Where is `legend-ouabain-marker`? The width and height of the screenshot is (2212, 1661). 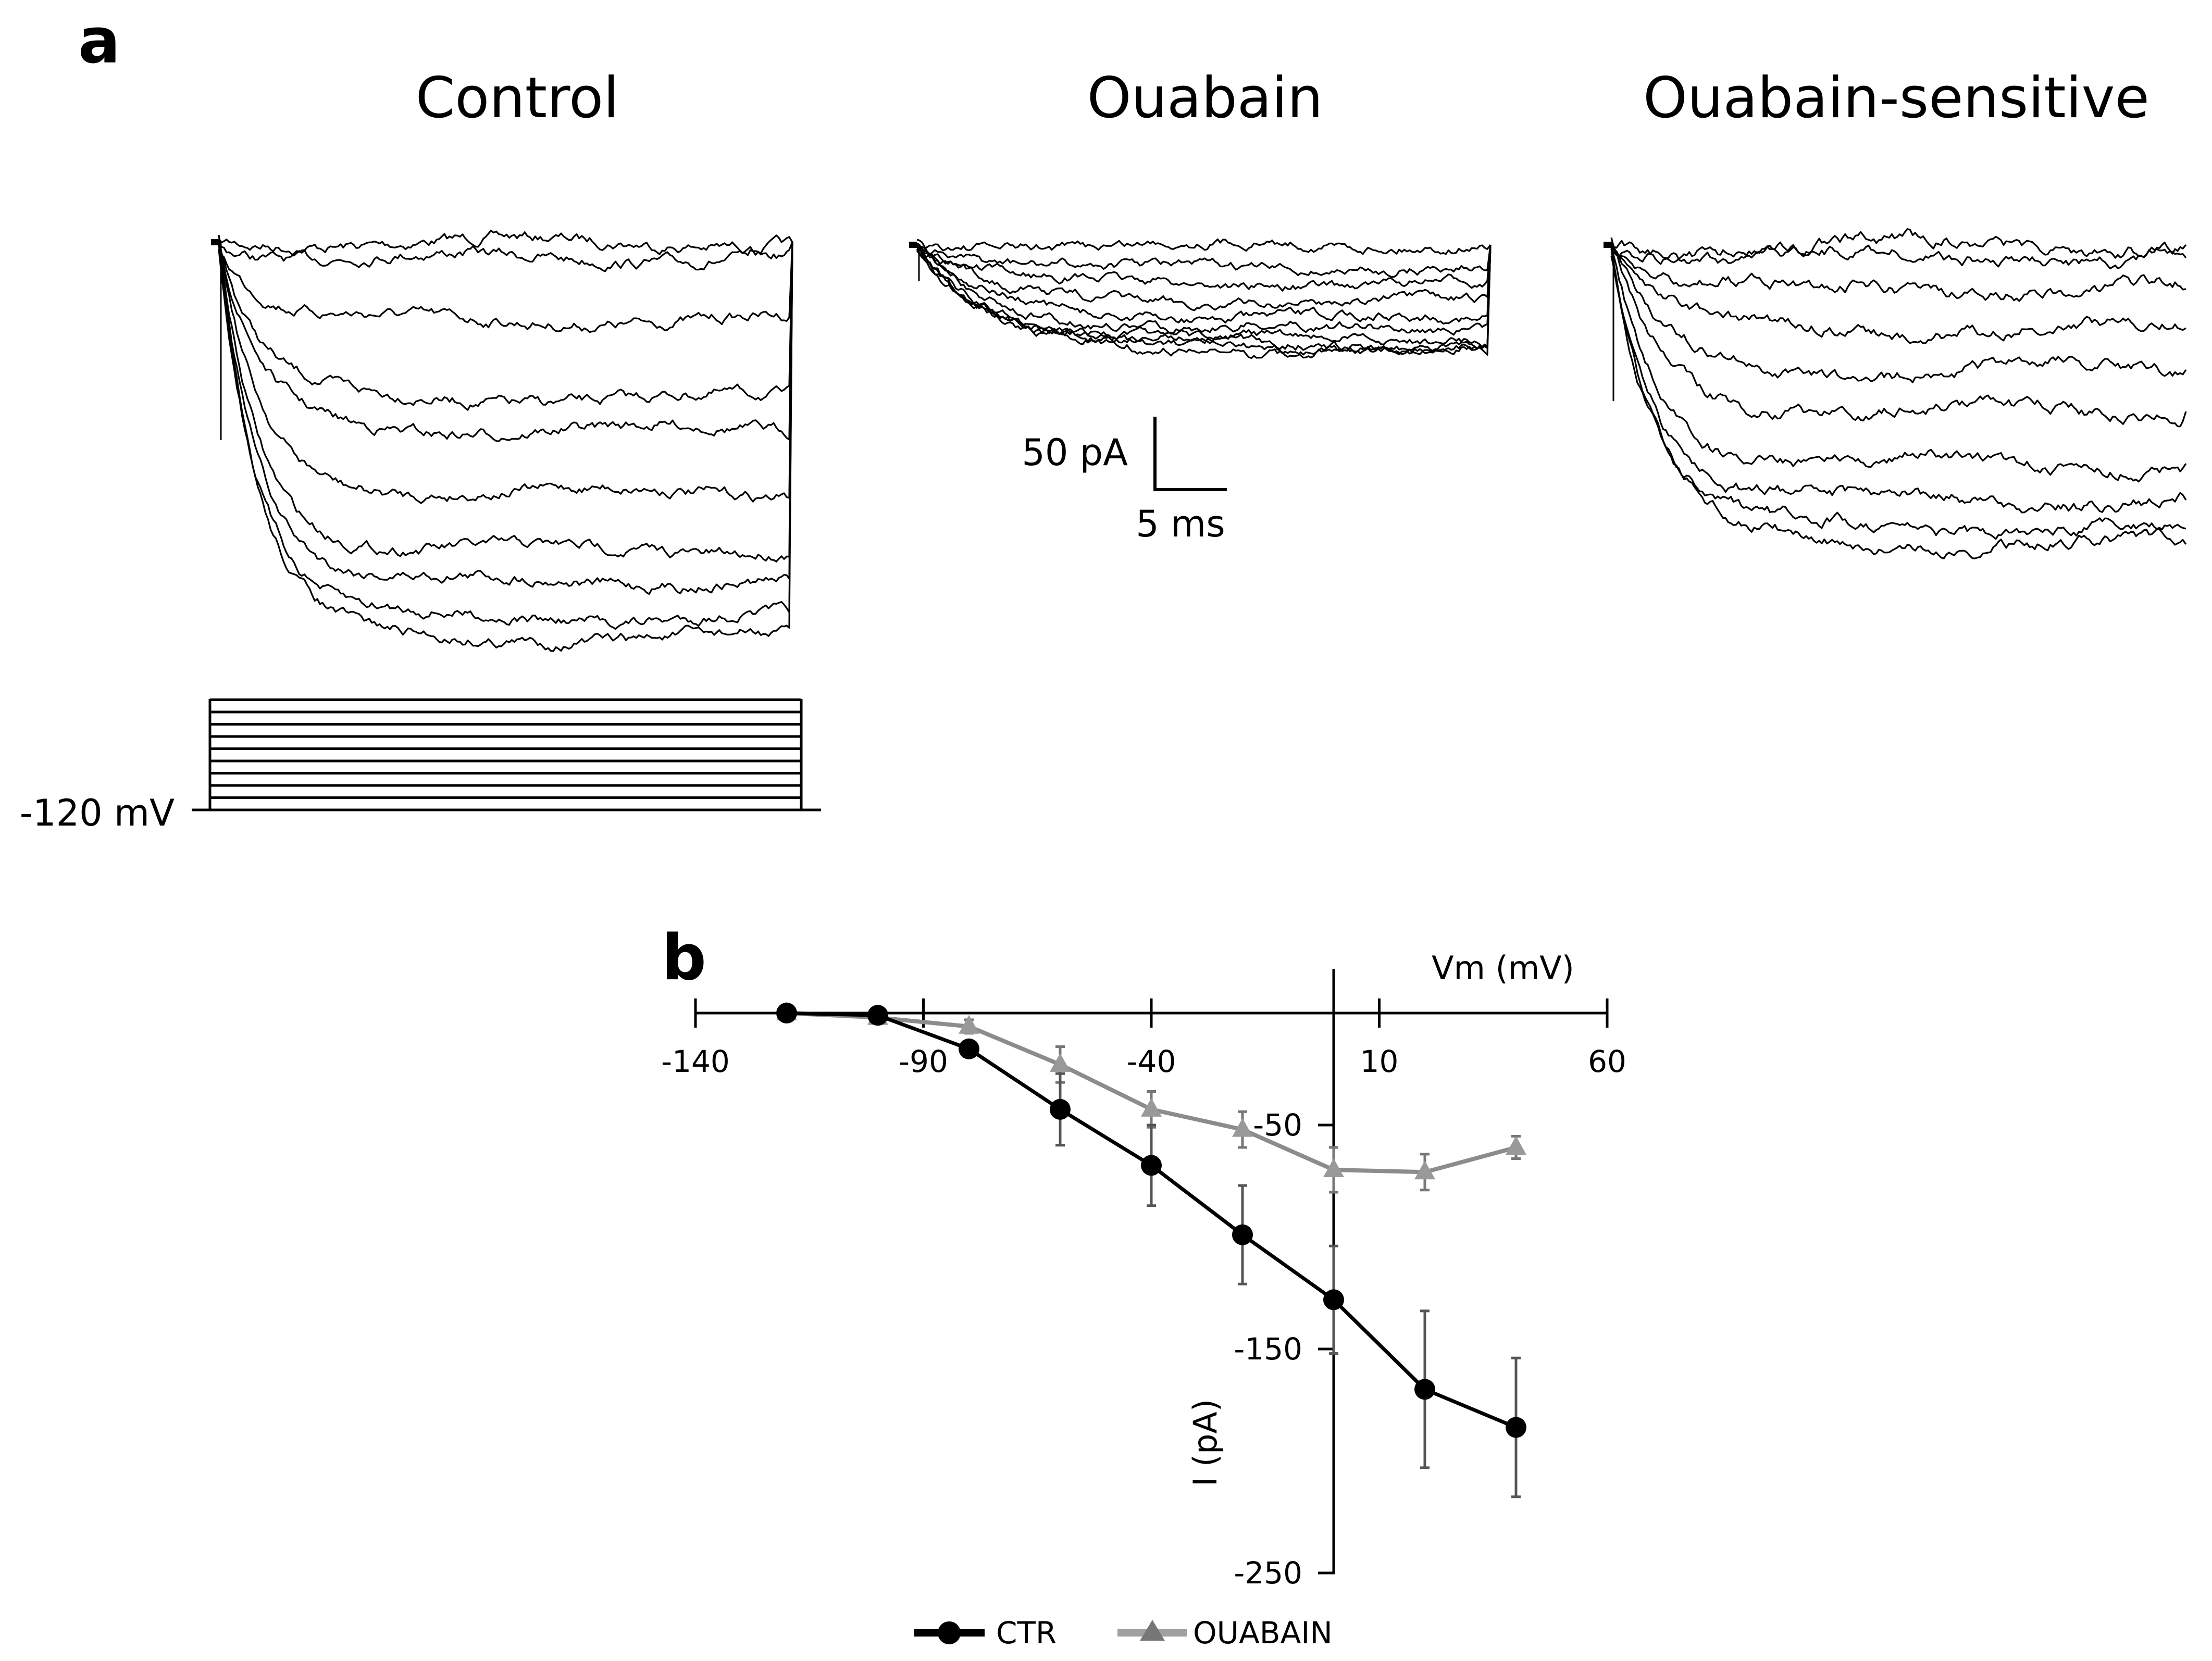 legend-ouabain-marker is located at coordinates (1152, 1631).